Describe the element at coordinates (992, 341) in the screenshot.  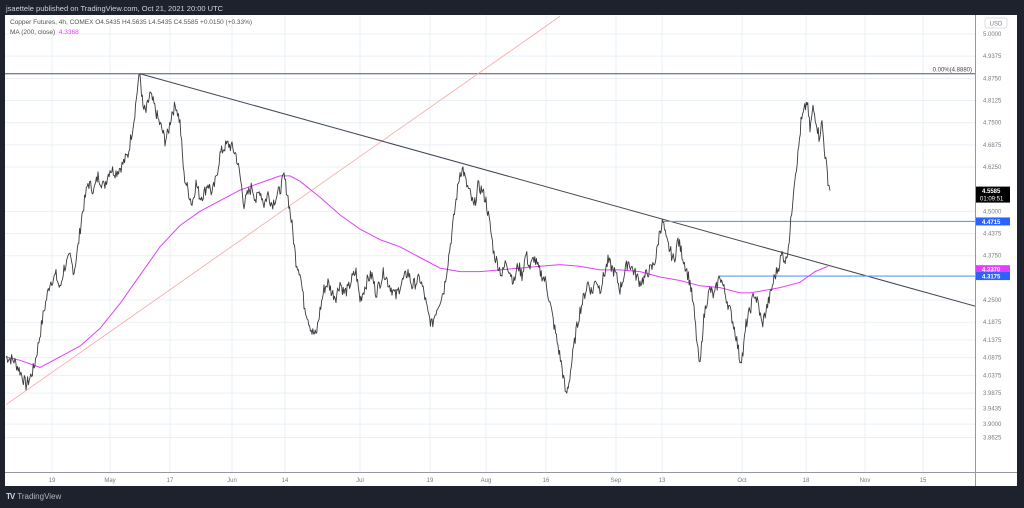
I see `price-axis-tick: 4.1375` at that location.